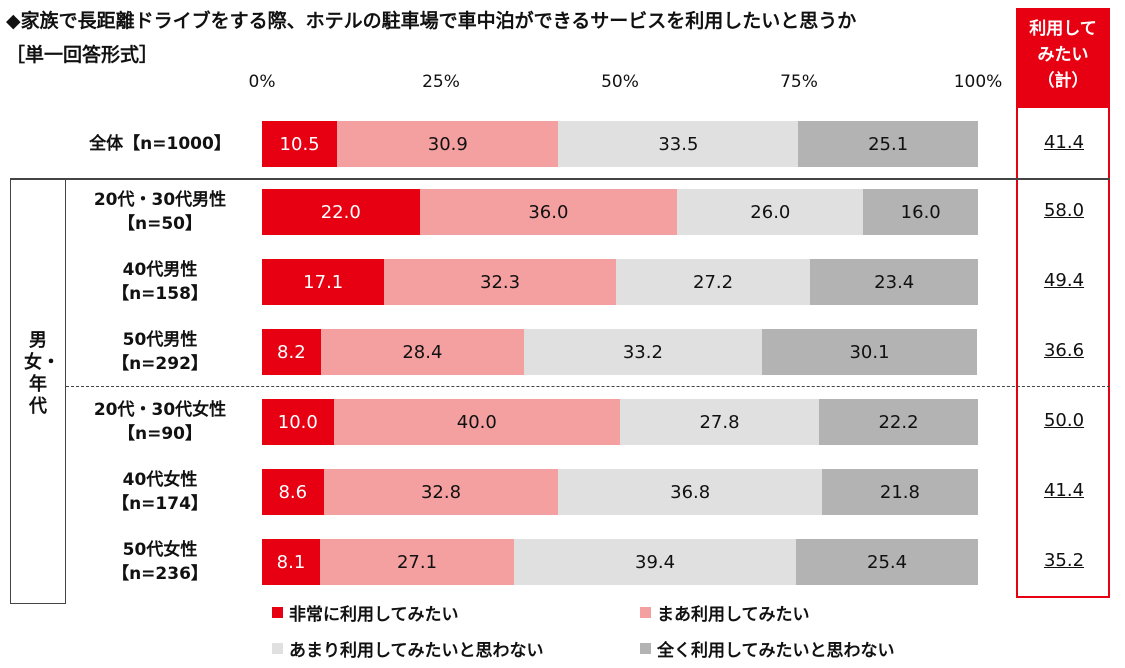  I want to click on bar-segment: 33.5, so click(678, 144).